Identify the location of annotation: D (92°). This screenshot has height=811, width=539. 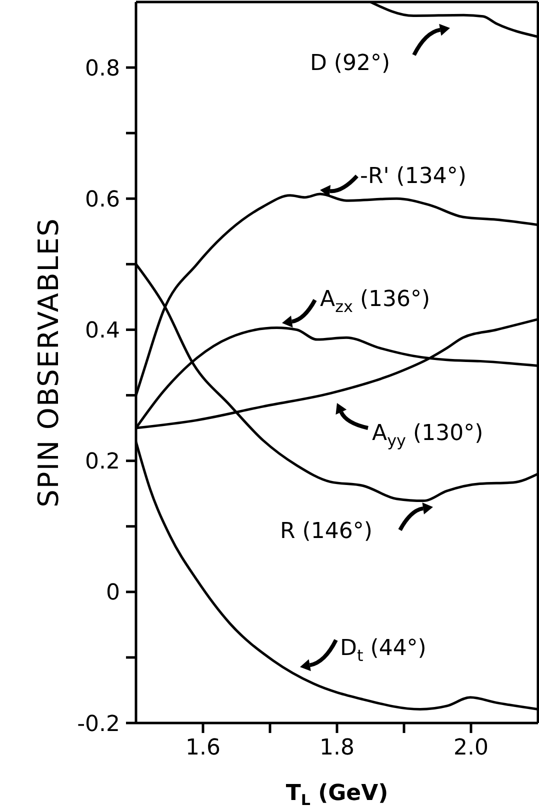
(350, 63).